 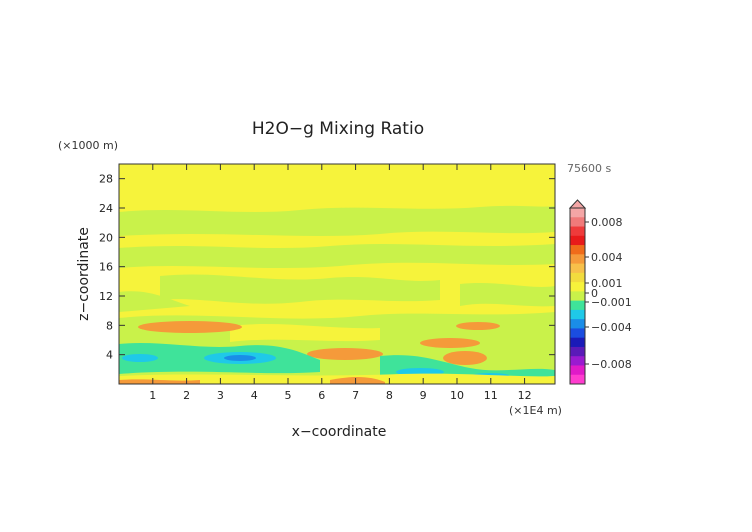 I want to click on x-axis-label: x−coordinate, so click(x=339, y=432).